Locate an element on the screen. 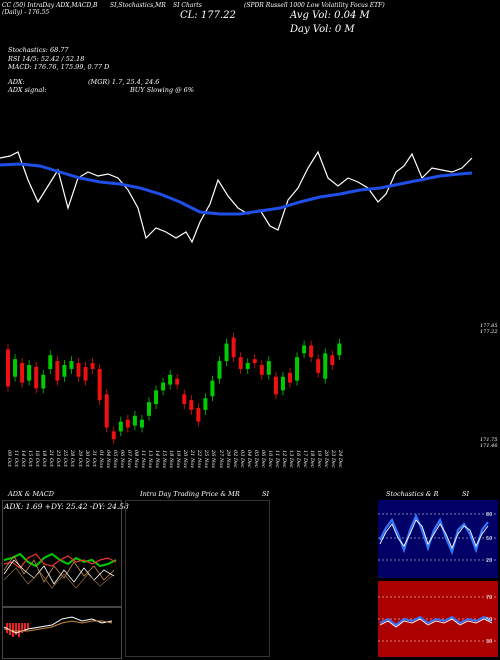 This screenshot has height=660, width=500. date-label: 20 Nov is located at coordinates (185, 459).